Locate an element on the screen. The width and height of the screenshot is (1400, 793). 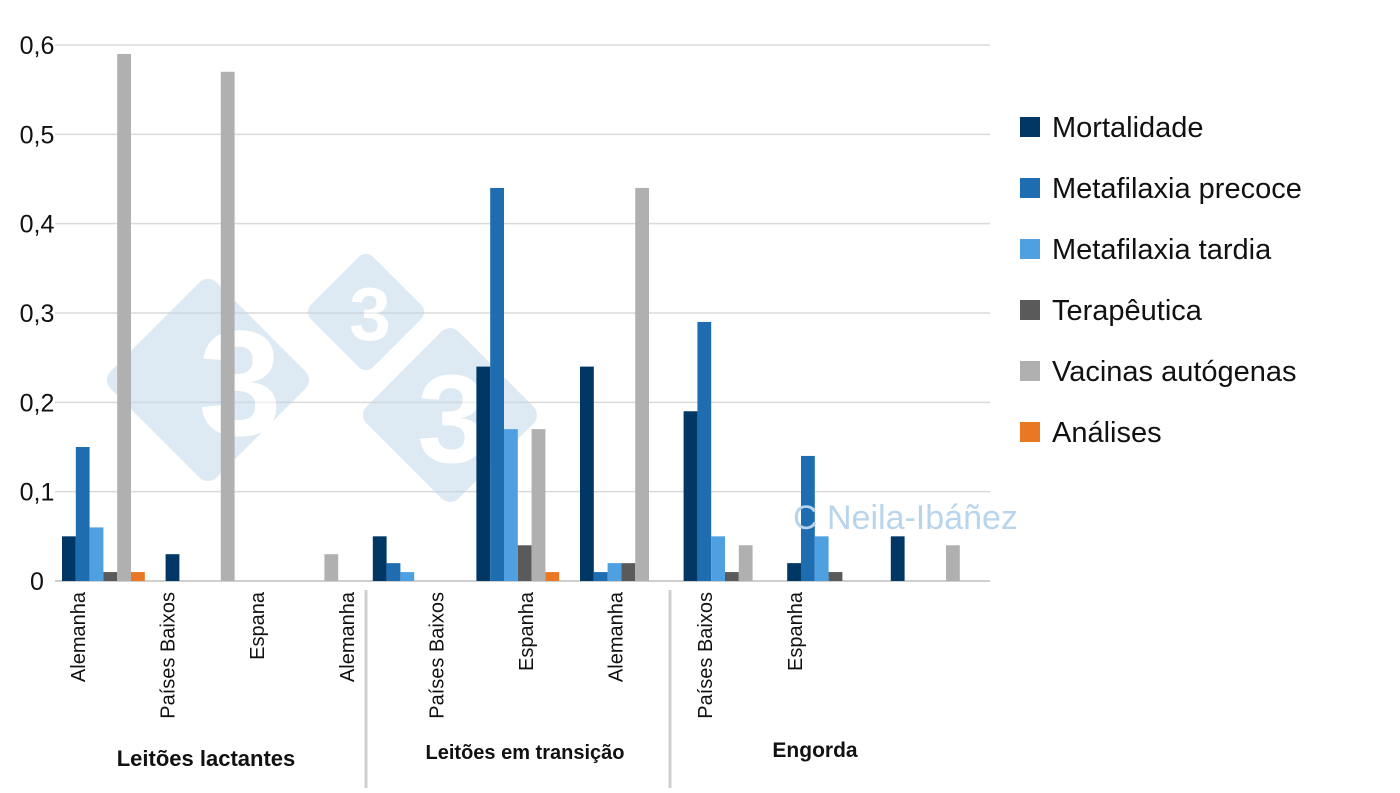
legend-label: Terapêutica is located at coordinates (1127, 311).